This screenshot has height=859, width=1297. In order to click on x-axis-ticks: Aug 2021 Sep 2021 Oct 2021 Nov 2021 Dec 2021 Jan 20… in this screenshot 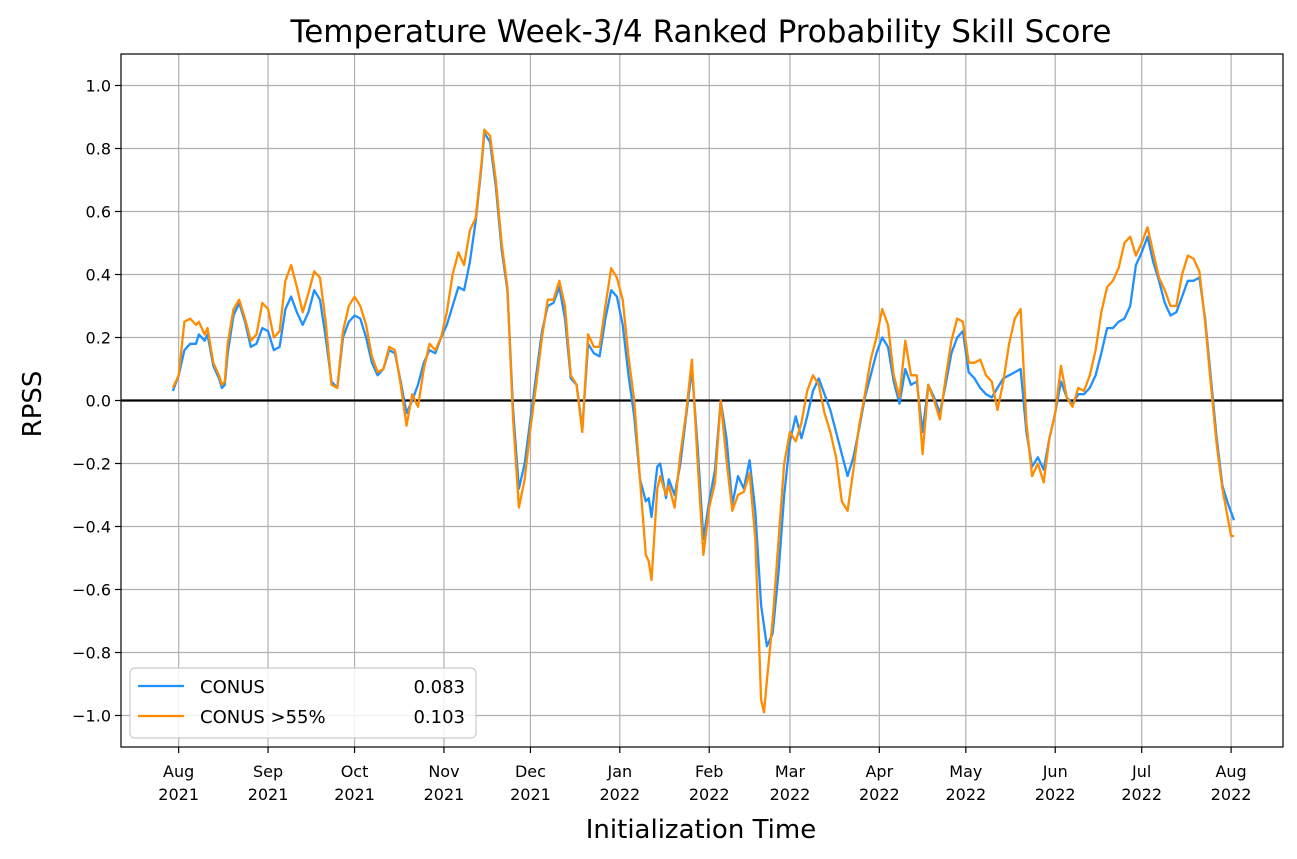, I will do `click(704, 775)`.